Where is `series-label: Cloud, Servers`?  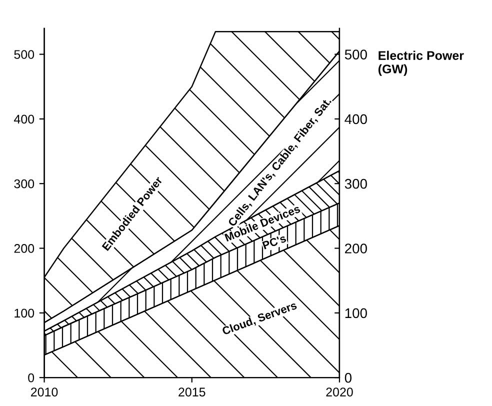 series-label: Cloud, Servers is located at coordinates (260, 318).